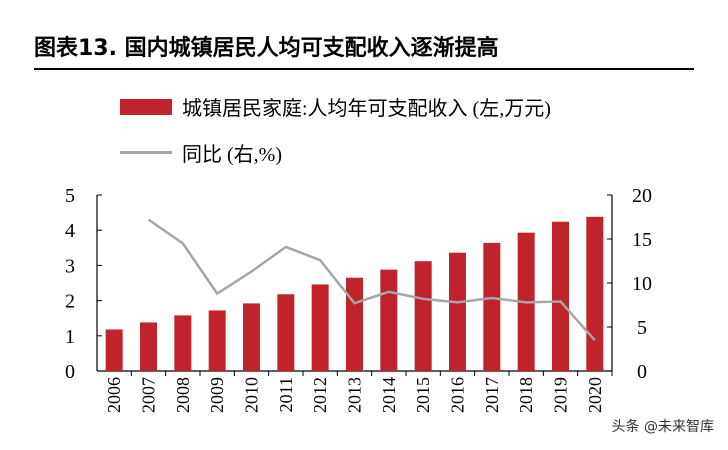  What do you see at coordinates (642, 196) in the screenshot?
I see `right-tick-label: 20` at bounding box center [642, 196].